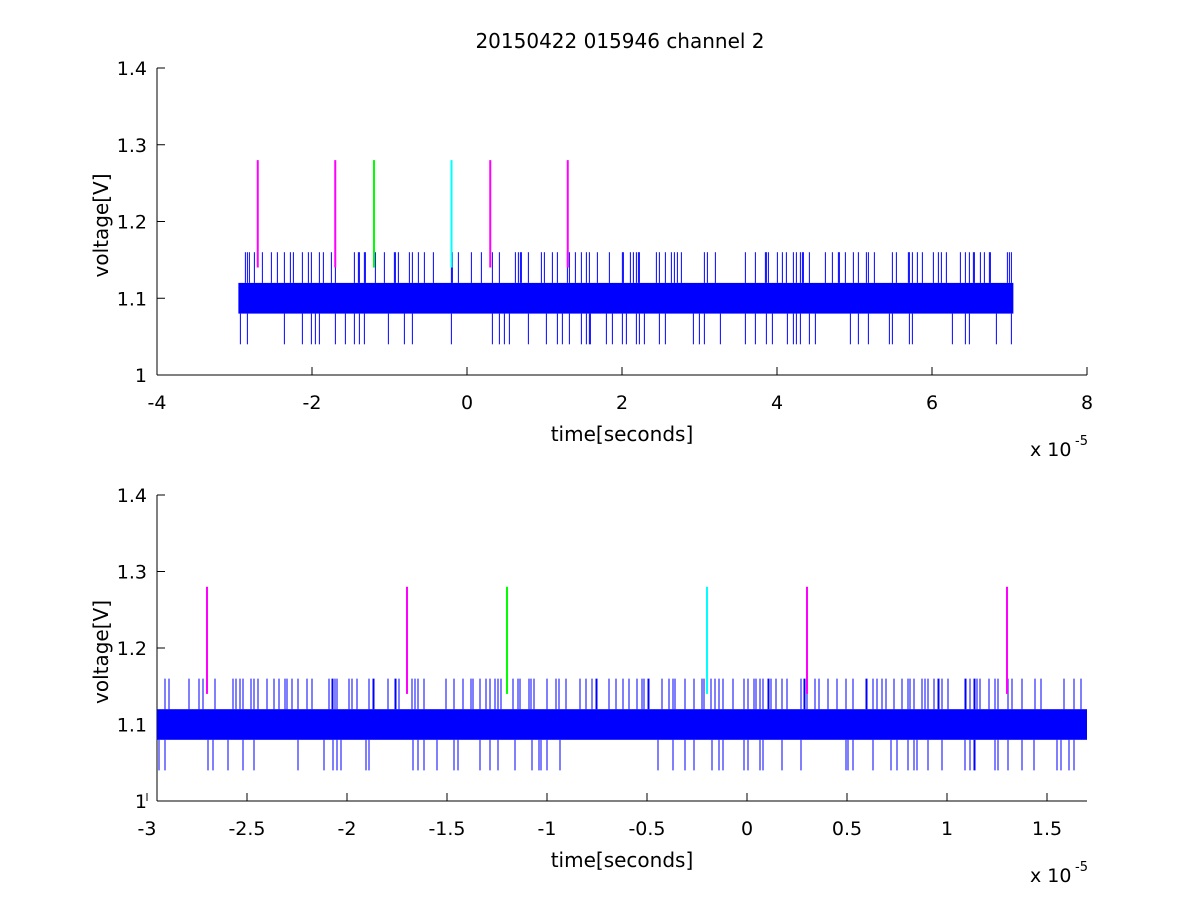 Image resolution: width=1200 pixels, height=901 pixels. Describe the element at coordinates (1047, 829) in the screenshot. I see `x-tick-label: 1.5` at that location.